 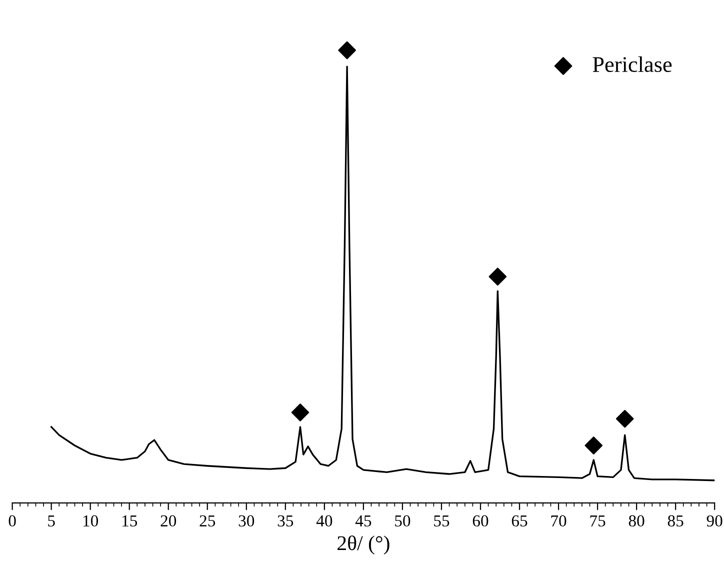 What do you see at coordinates (714, 521) in the screenshot?
I see `x-tick-label: 90` at bounding box center [714, 521].